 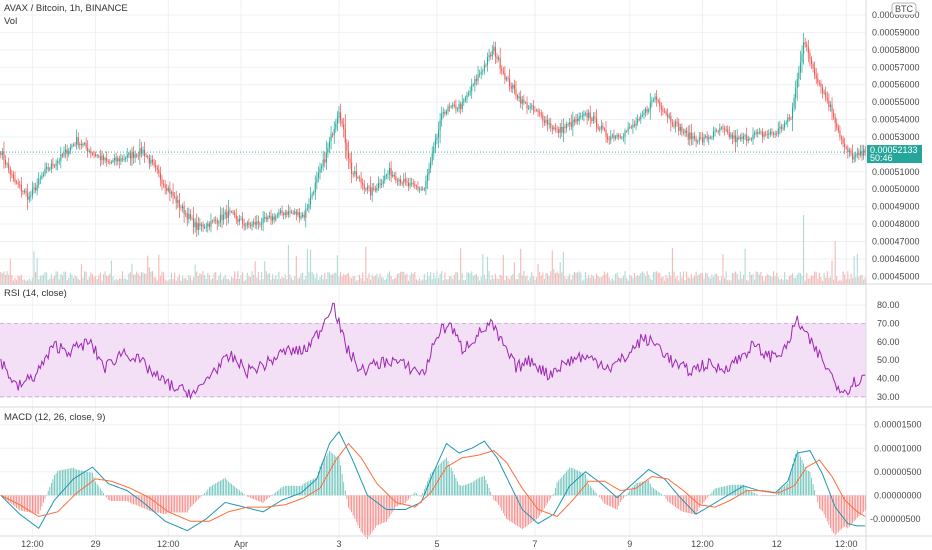 I want to click on rsi-axis: 80.00 70.00 60.00 50.00 40.00 30.00, so click(x=888, y=351).